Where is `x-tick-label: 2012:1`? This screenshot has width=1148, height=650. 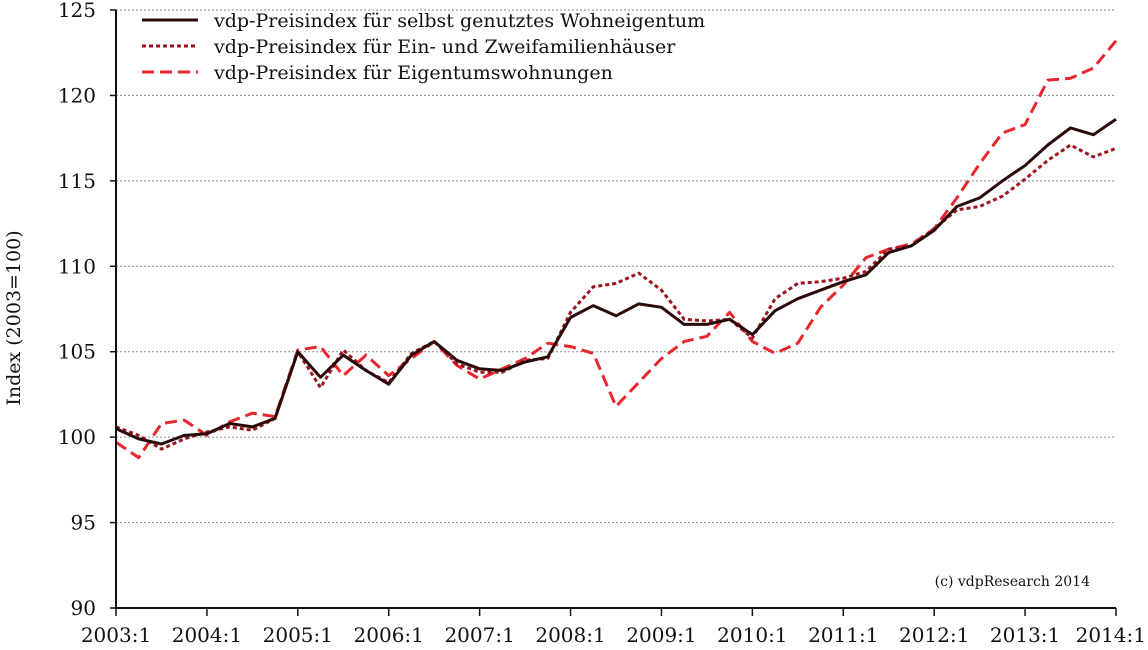 x-tick-label: 2012:1 is located at coordinates (934, 635).